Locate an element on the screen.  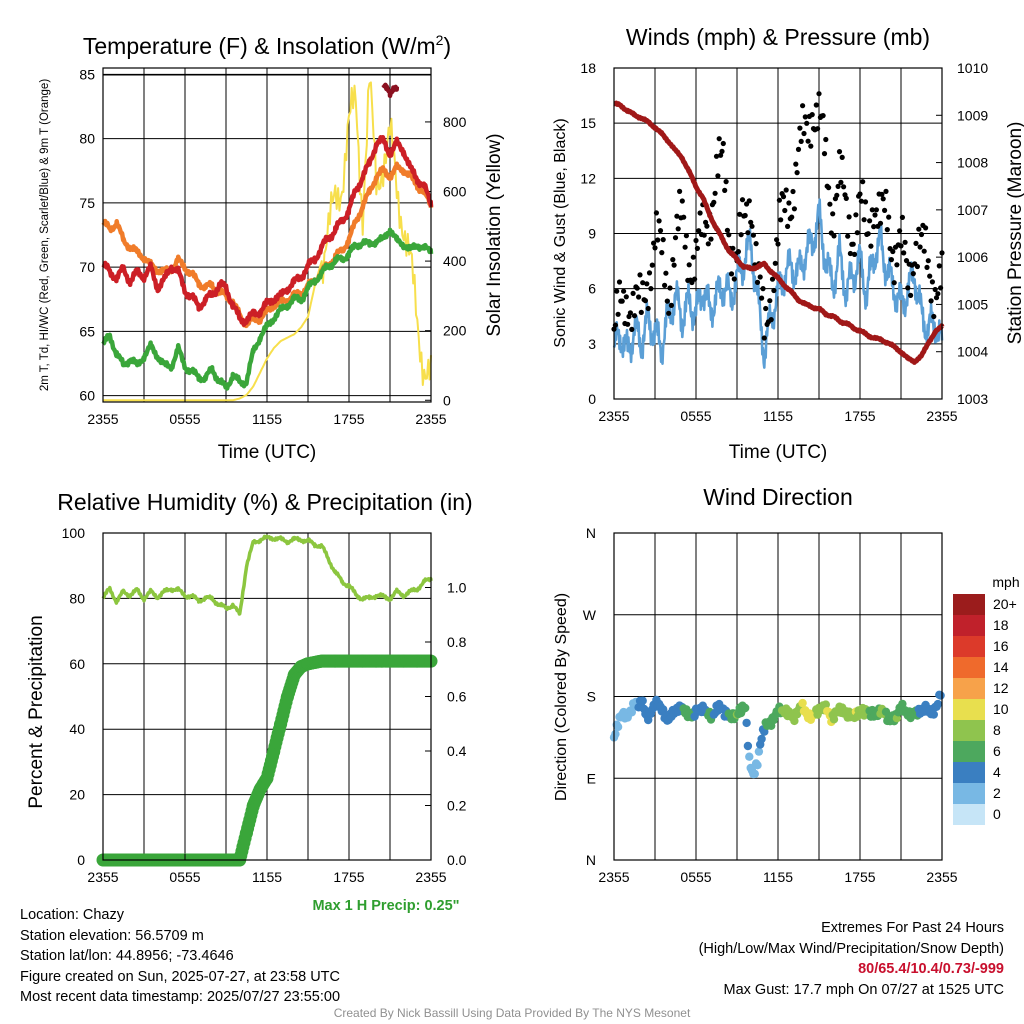
y-tick-label: 9 is located at coordinates (592, 234).